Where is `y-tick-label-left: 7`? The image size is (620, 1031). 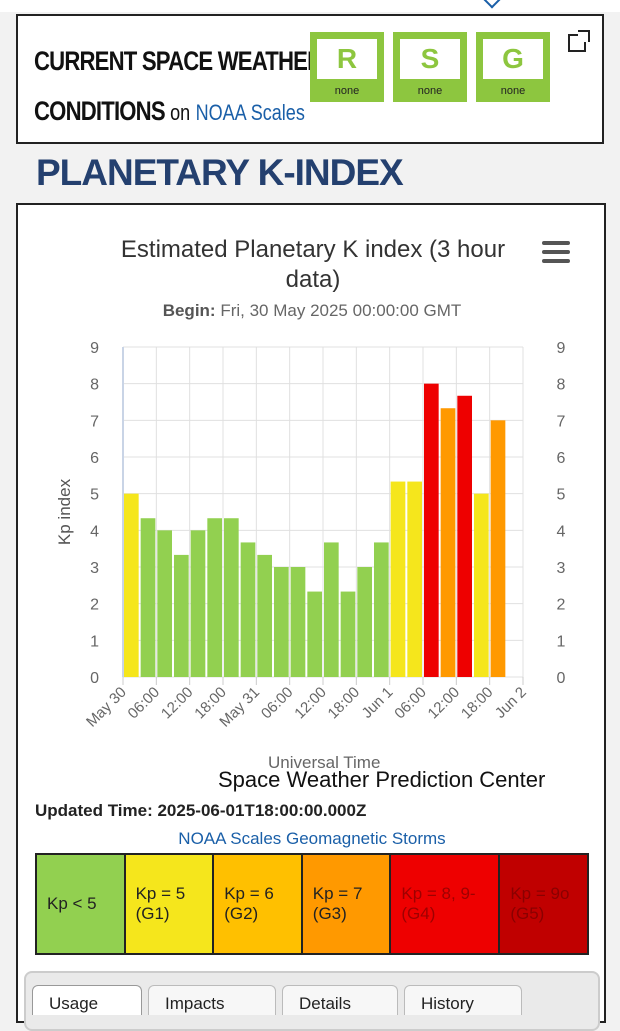 y-tick-label-left: 7 is located at coordinates (94, 421).